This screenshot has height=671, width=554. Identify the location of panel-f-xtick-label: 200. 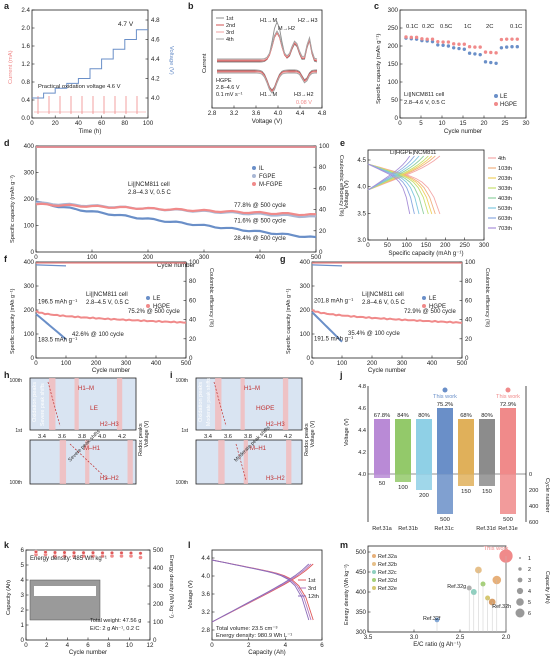
(96, 363).